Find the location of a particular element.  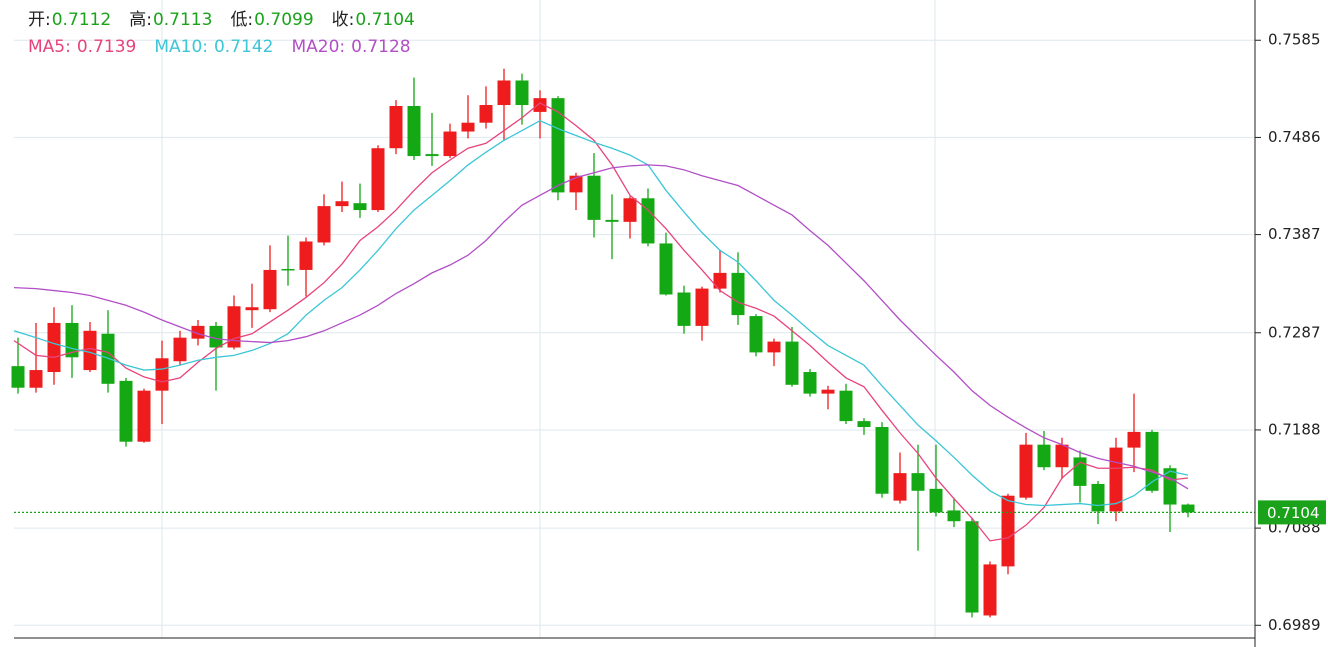

y-tick-label: 0.6989 is located at coordinates (1294, 625).